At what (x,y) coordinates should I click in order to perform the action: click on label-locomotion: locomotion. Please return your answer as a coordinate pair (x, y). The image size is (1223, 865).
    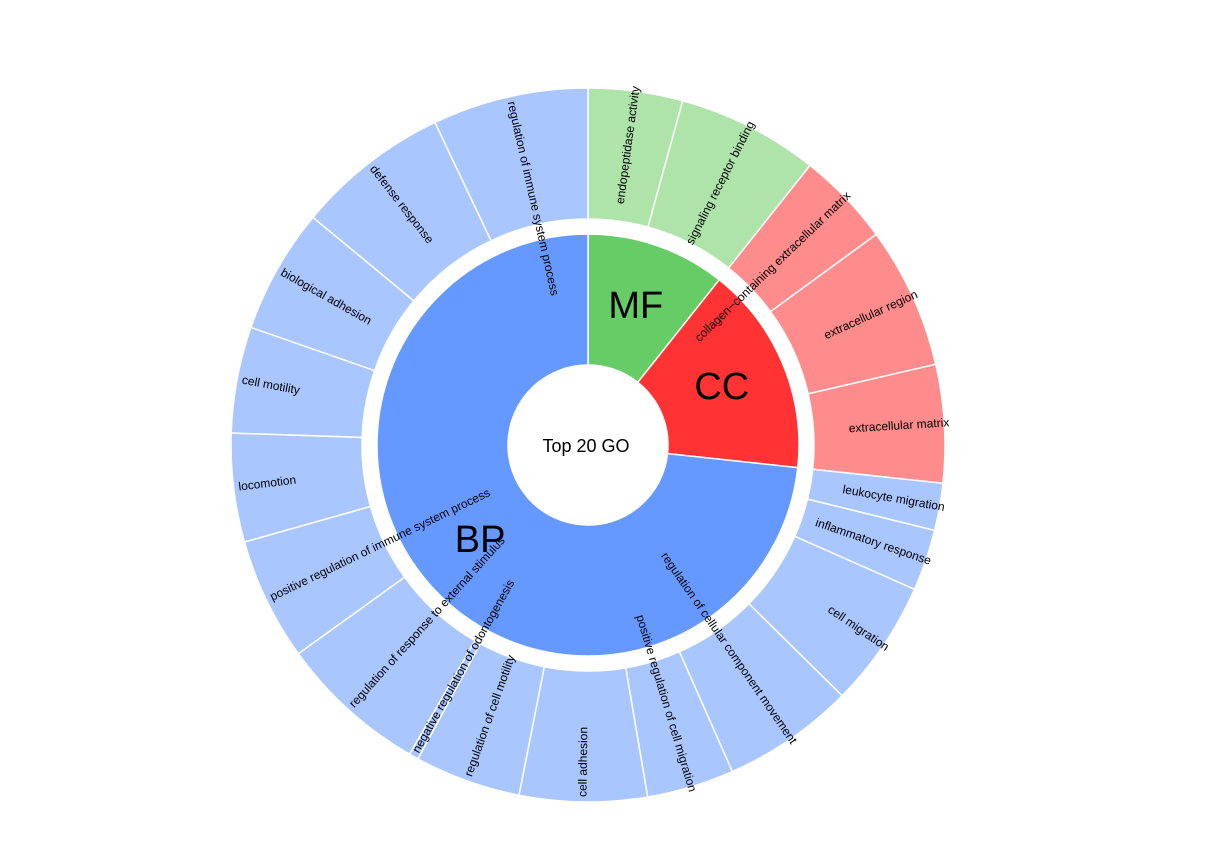
    Looking at the image, I should click on (267, 483).